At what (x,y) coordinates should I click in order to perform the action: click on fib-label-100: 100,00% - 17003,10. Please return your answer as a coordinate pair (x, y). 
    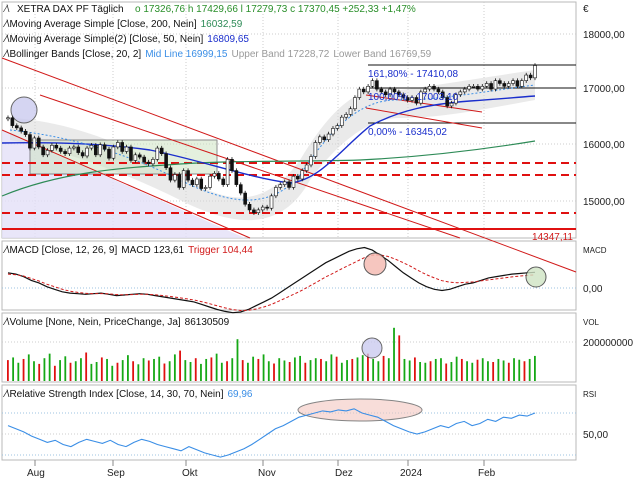
    Looking at the image, I should click on (413, 97).